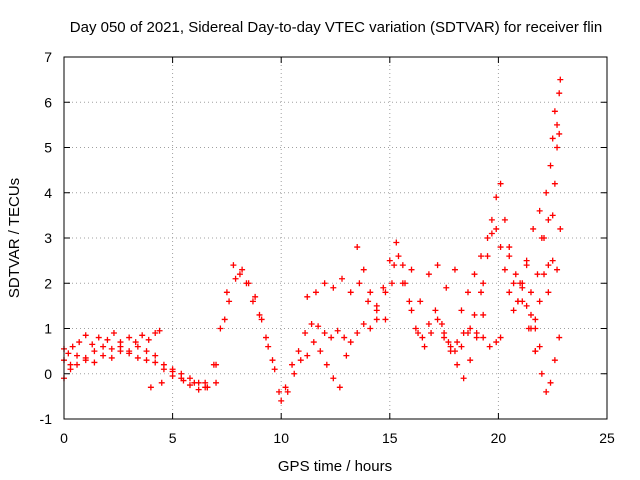  What do you see at coordinates (48, 238) in the screenshot?
I see `y-tick-label: 3` at bounding box center [48, 238].